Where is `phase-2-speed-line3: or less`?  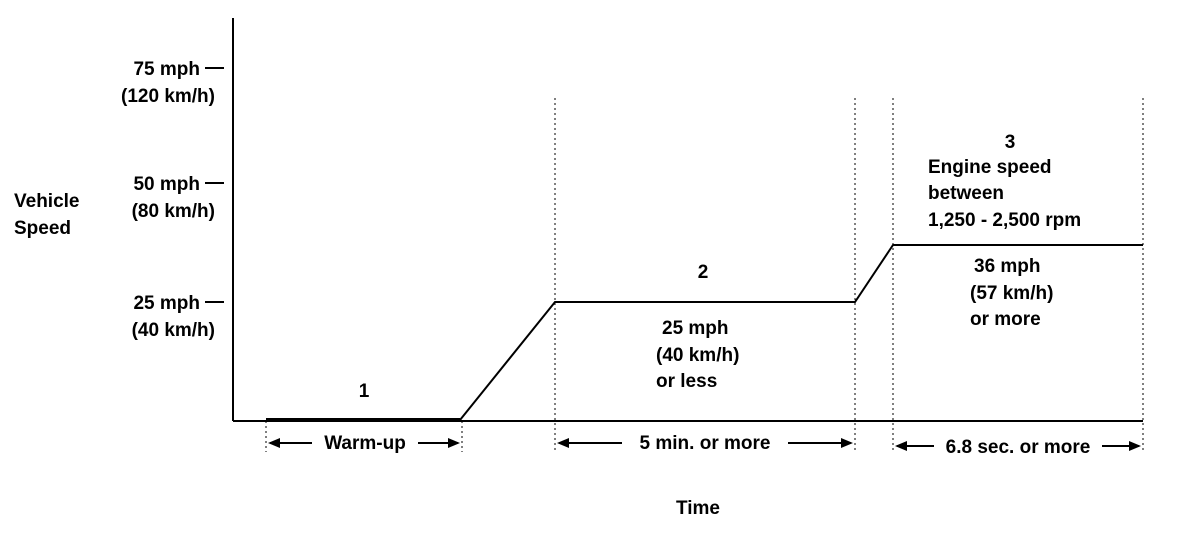
phase-2-speed-line3: or less is located at coordinates (686, 381).